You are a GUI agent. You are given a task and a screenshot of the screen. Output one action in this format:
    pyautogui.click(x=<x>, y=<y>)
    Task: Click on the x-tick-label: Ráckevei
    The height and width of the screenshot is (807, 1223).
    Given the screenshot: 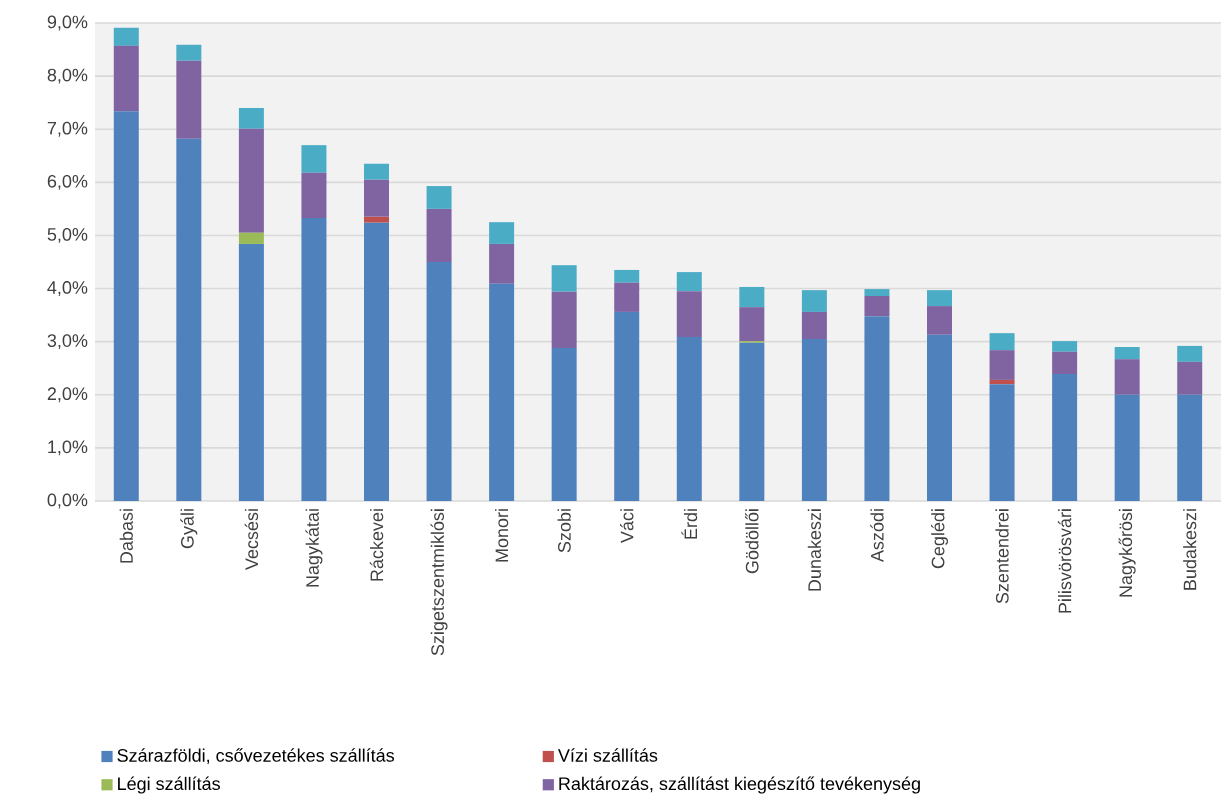 What is the action you would take?
    pyautogui.click(x=376, y=545)
    